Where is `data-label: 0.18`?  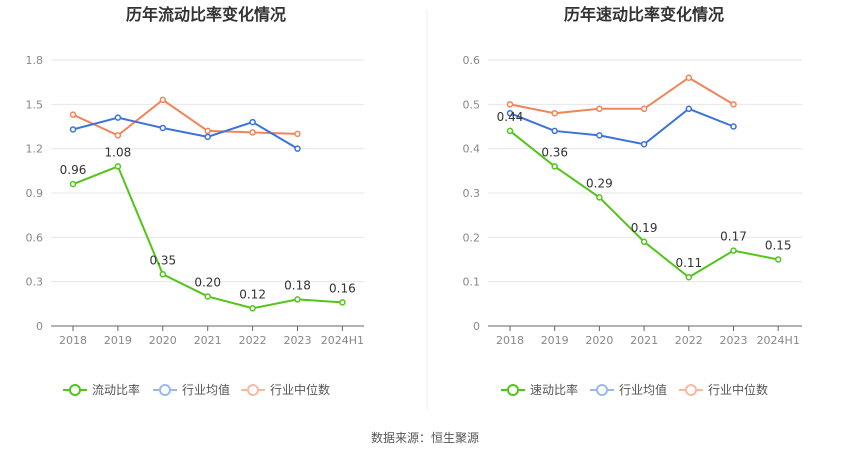 data-label: 0.18 is located at coordinates (297, 285).